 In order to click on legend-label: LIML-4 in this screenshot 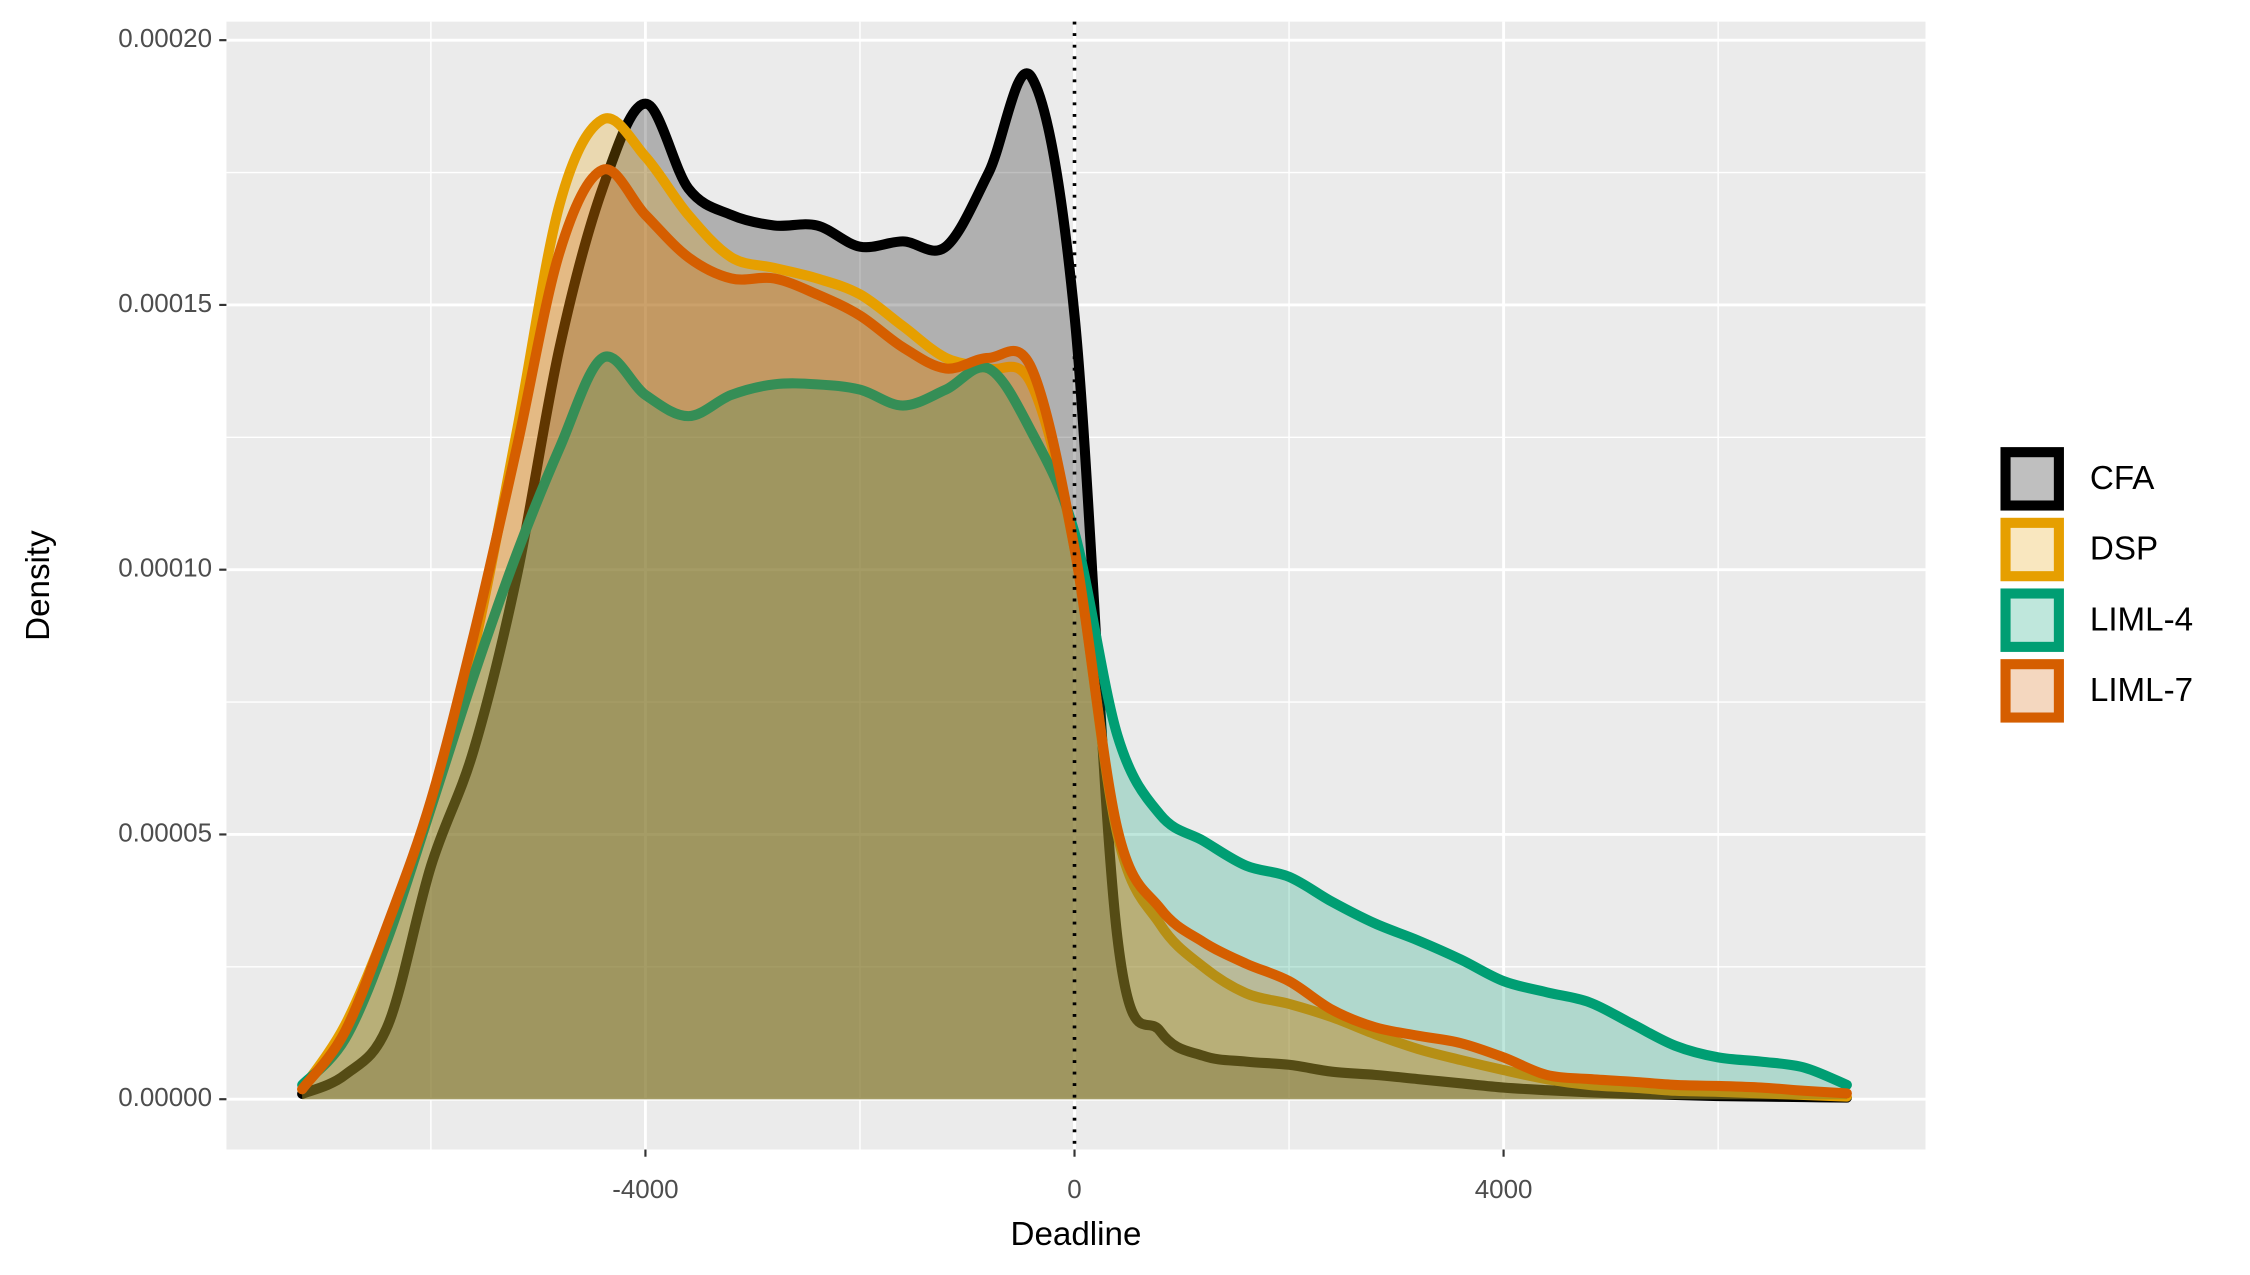, I will do `click(2141, 619)`.